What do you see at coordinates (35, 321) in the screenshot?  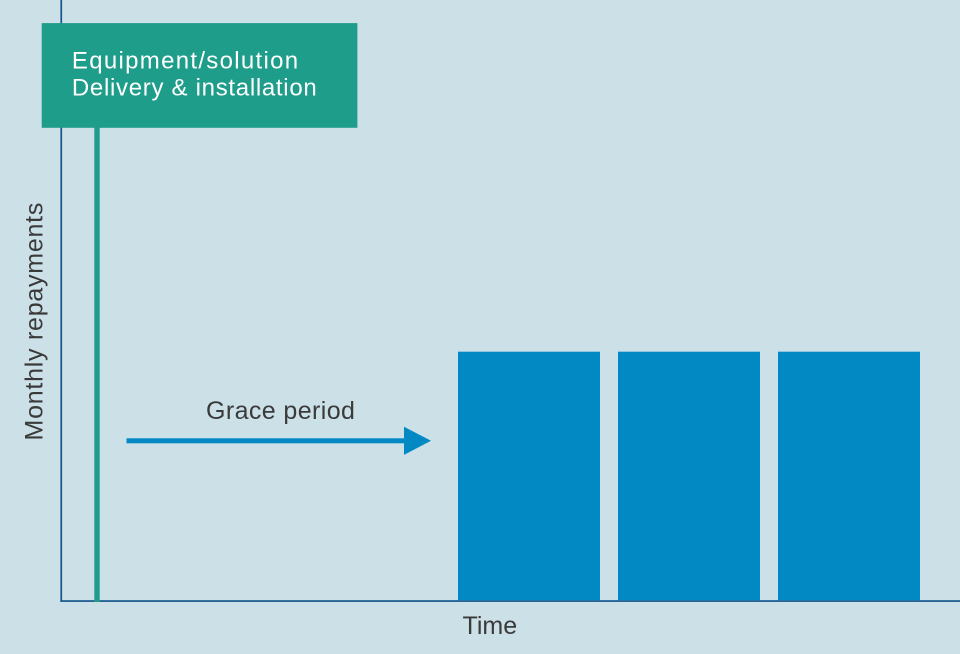 I see `svg-text: Monthly repayments` at bounding box center [35, 321].